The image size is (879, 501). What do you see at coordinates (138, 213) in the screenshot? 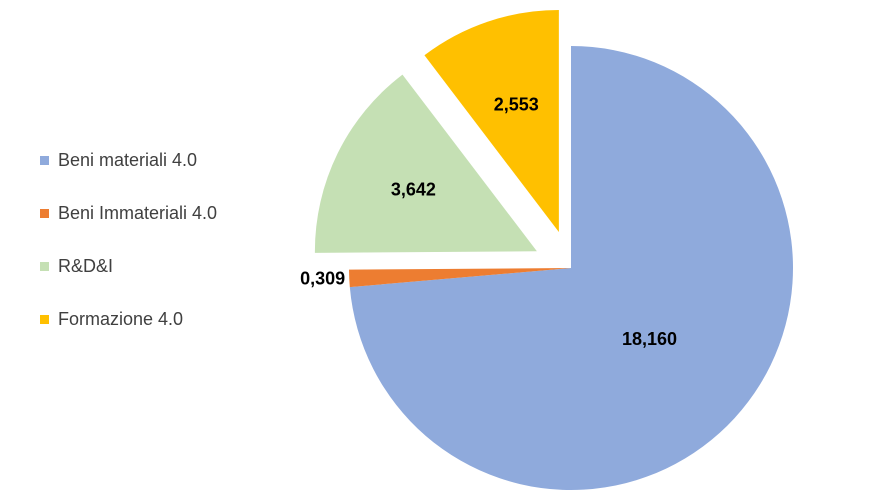
I see `legend-label: Beni Immateriali 4.0` at bounding box center [138, 213].